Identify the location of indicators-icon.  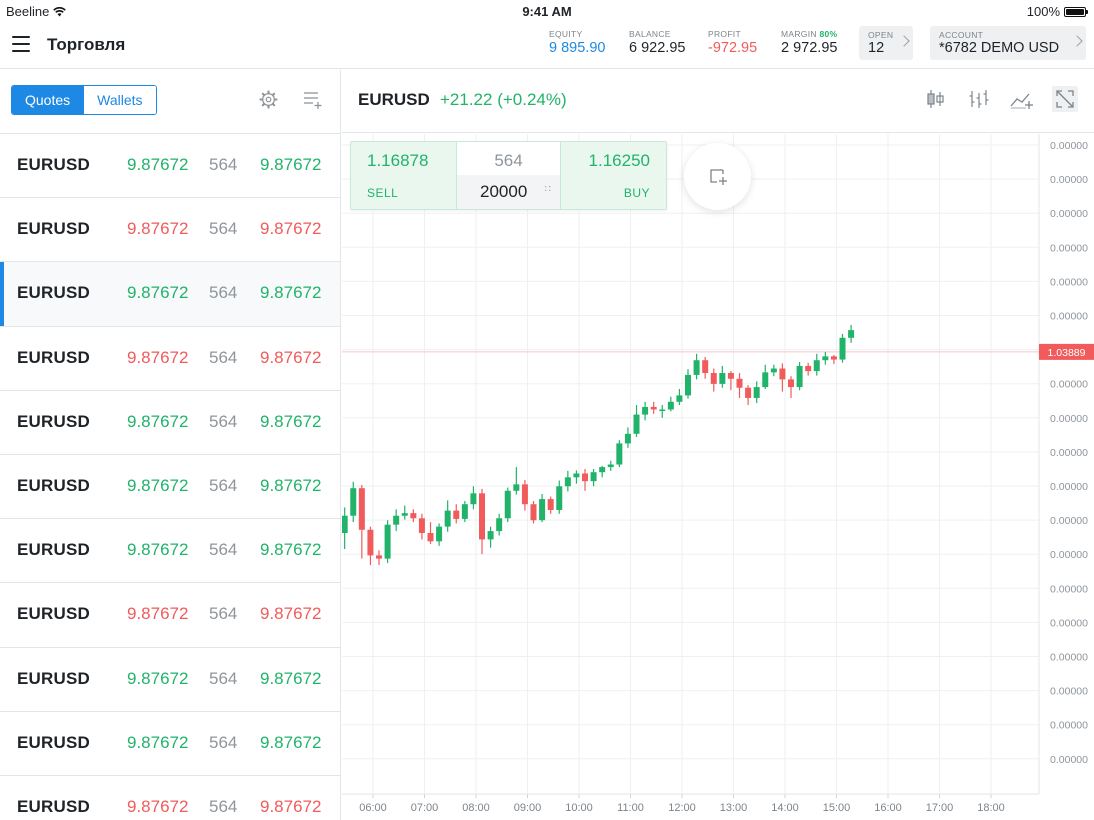
(979, 99).